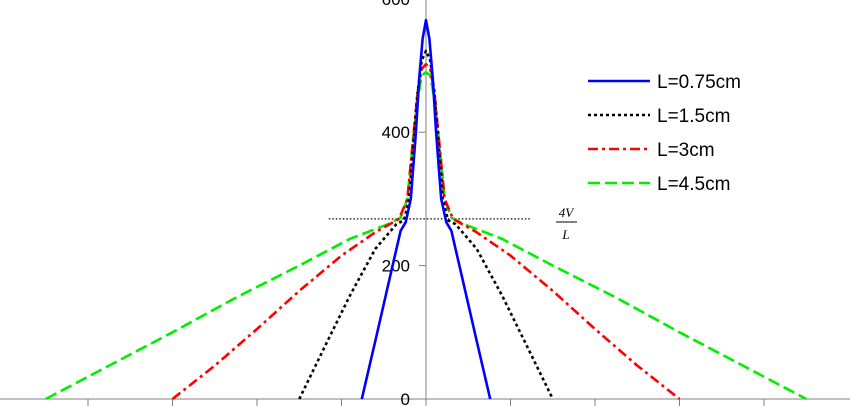  I want to click on legend-label: L=1.5cm, so click(693, 116).